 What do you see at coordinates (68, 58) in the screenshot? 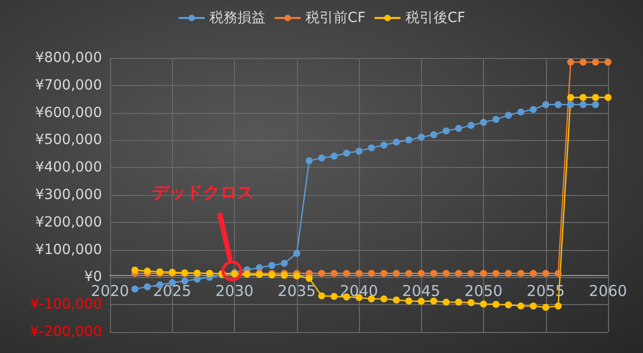
I see `y-tick-label: ¥800,000` at bounding box center [68, 58].